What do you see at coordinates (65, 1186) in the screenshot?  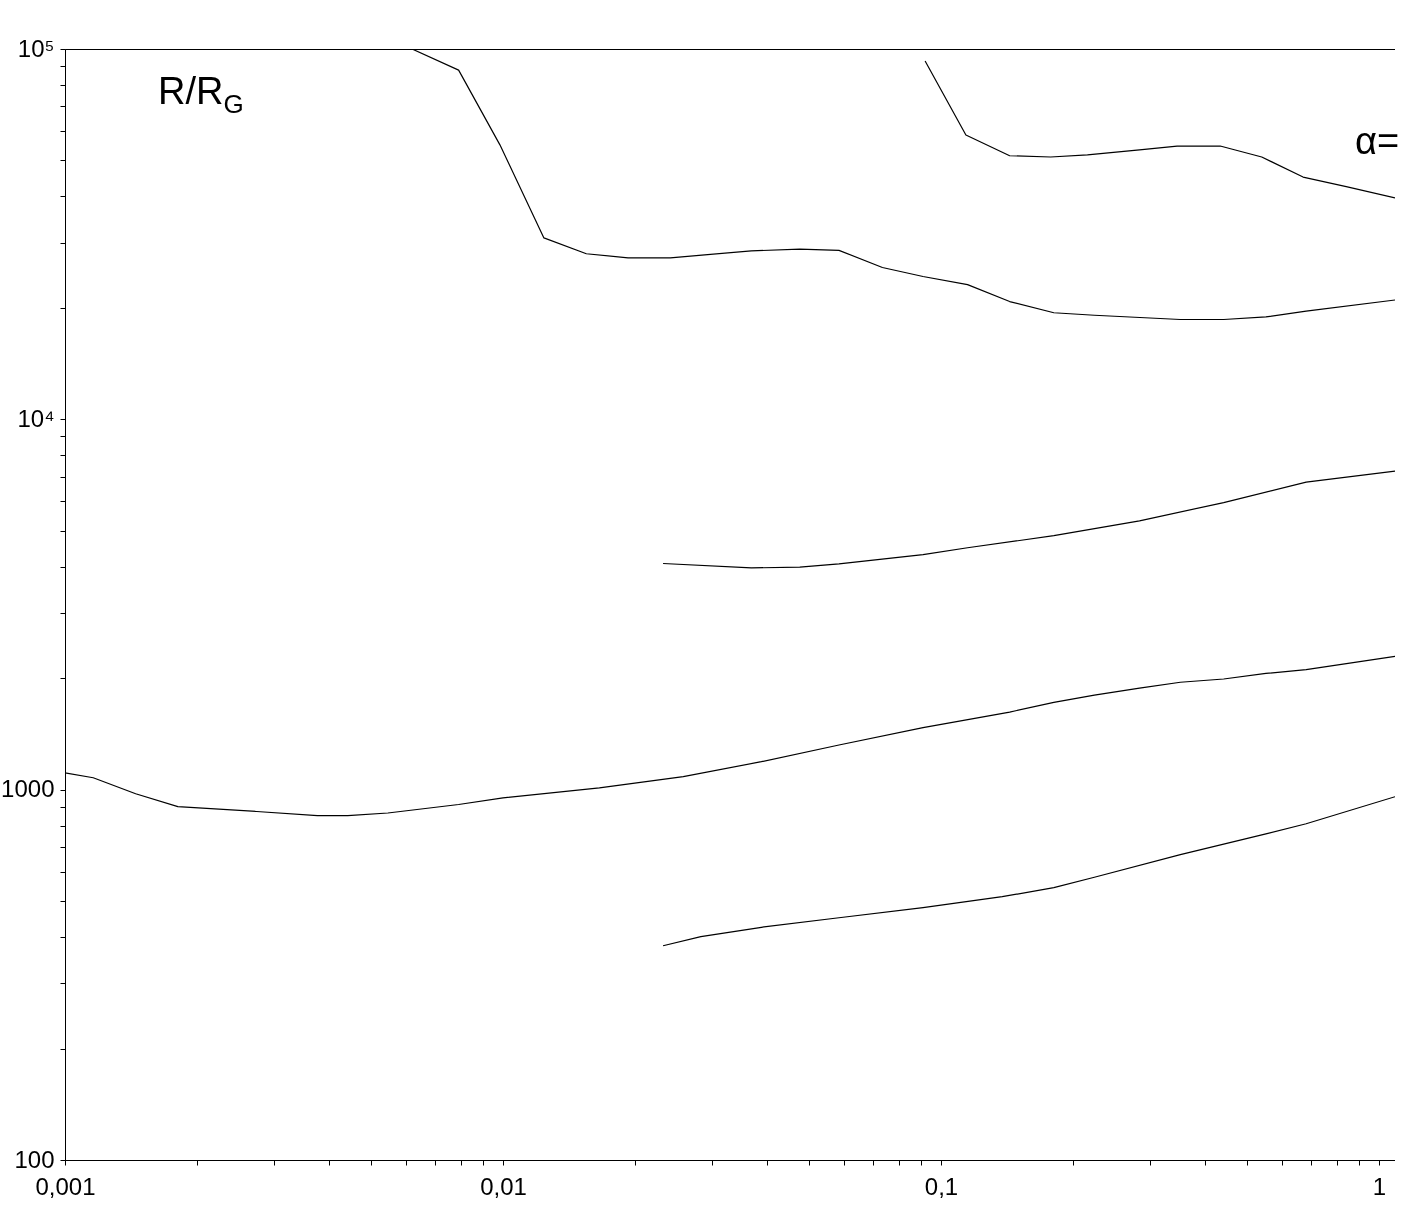 I see `x-tick-label: 0,001` at bounding box center [65, 1186].